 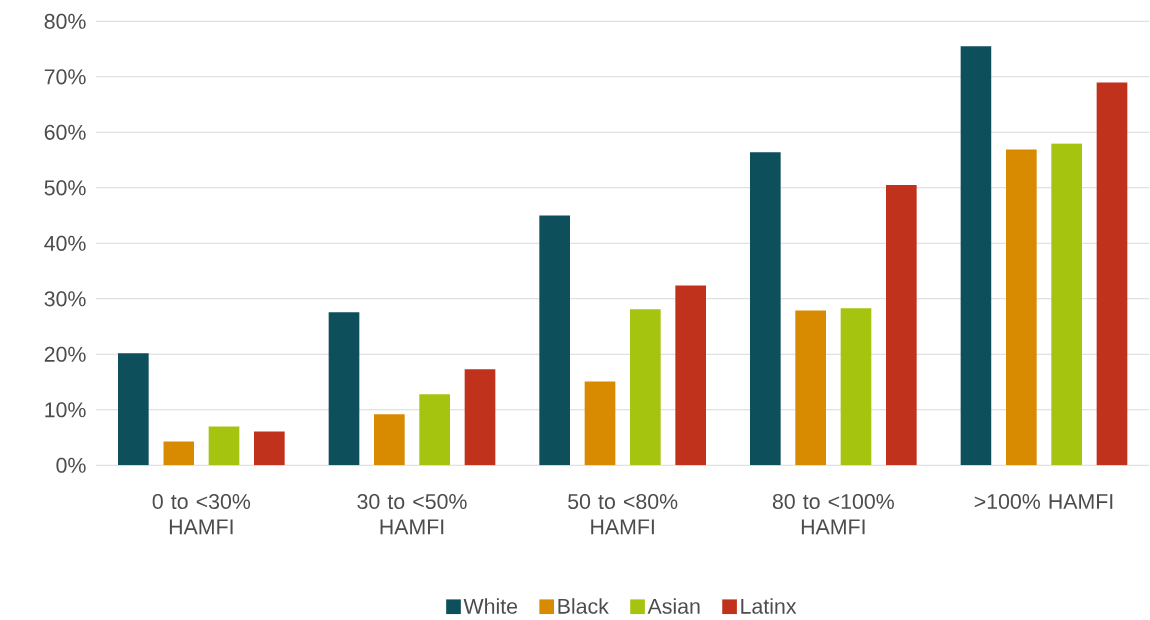 What do you see at coordinates (673, 606) in the screenshot?
I see `legend-label: Asian` at bounding box center [673, 606].